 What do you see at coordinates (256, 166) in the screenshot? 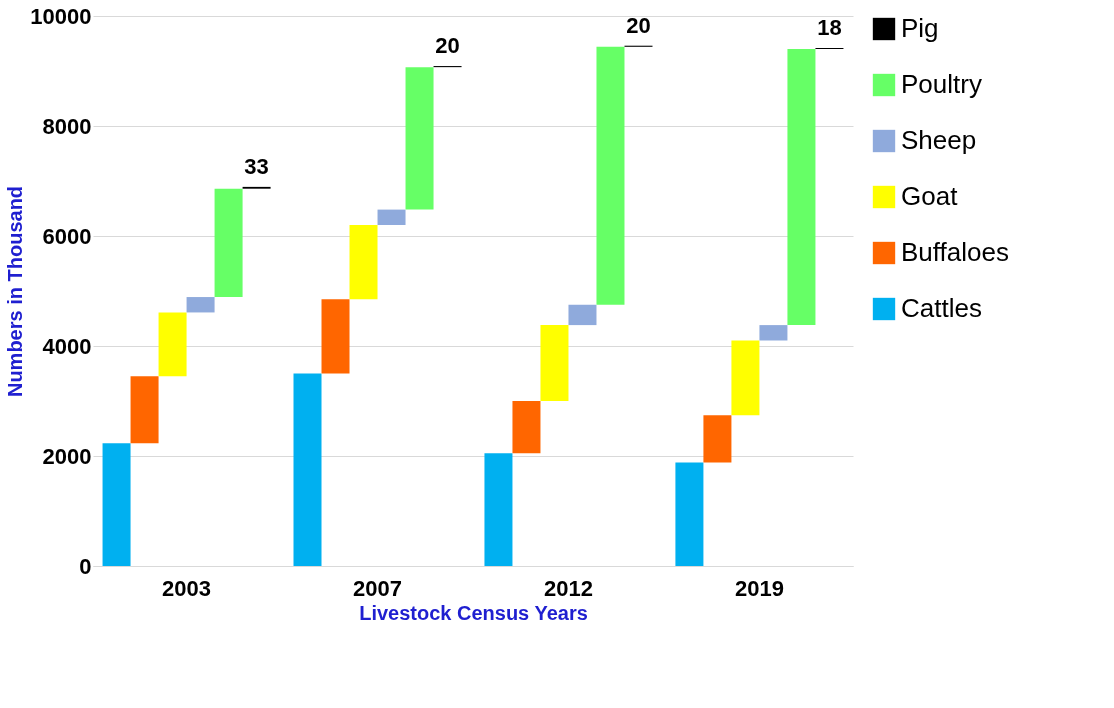
I see `data-label: 33` at bounding box center [256, 166].